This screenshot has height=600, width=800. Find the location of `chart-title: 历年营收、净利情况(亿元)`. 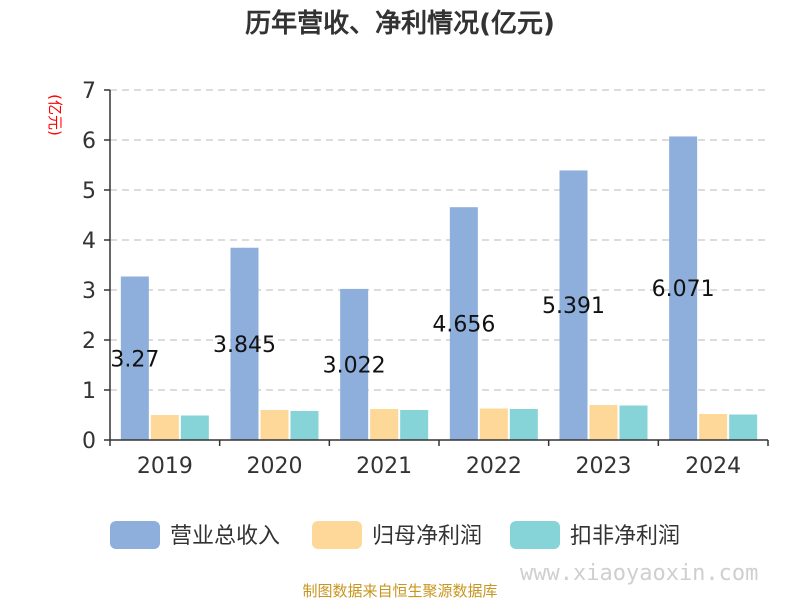

chart-title: 历年营收、净利情况(亿元) is located at coordinates (400, 23).